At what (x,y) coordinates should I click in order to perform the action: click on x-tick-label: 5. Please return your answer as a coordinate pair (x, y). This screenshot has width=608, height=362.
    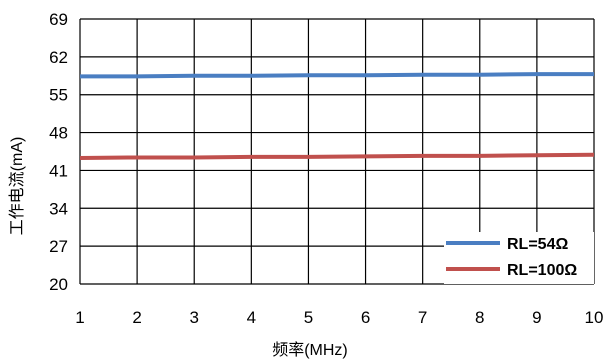
    Looking at the image, I should click on (308, 317).